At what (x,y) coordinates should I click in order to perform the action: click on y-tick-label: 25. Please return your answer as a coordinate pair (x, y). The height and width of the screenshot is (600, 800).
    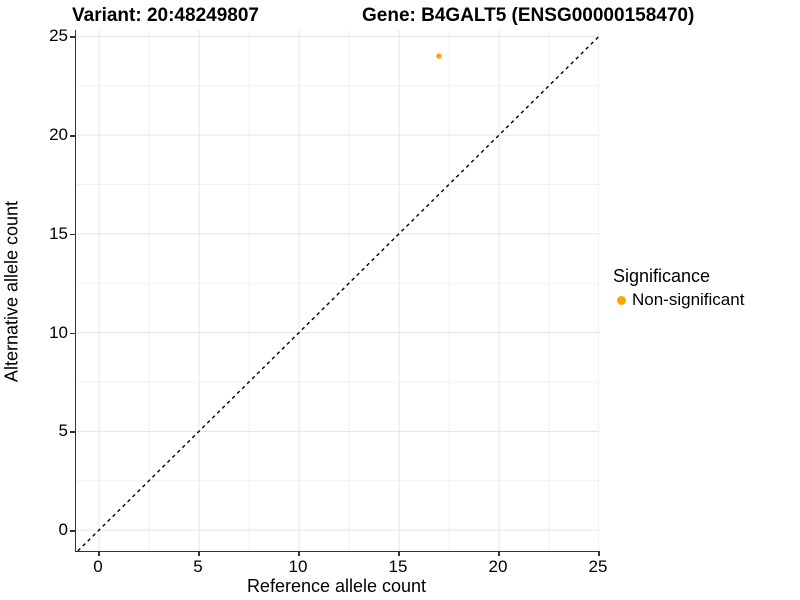
    Looking at the image, I should click on (58, 36).